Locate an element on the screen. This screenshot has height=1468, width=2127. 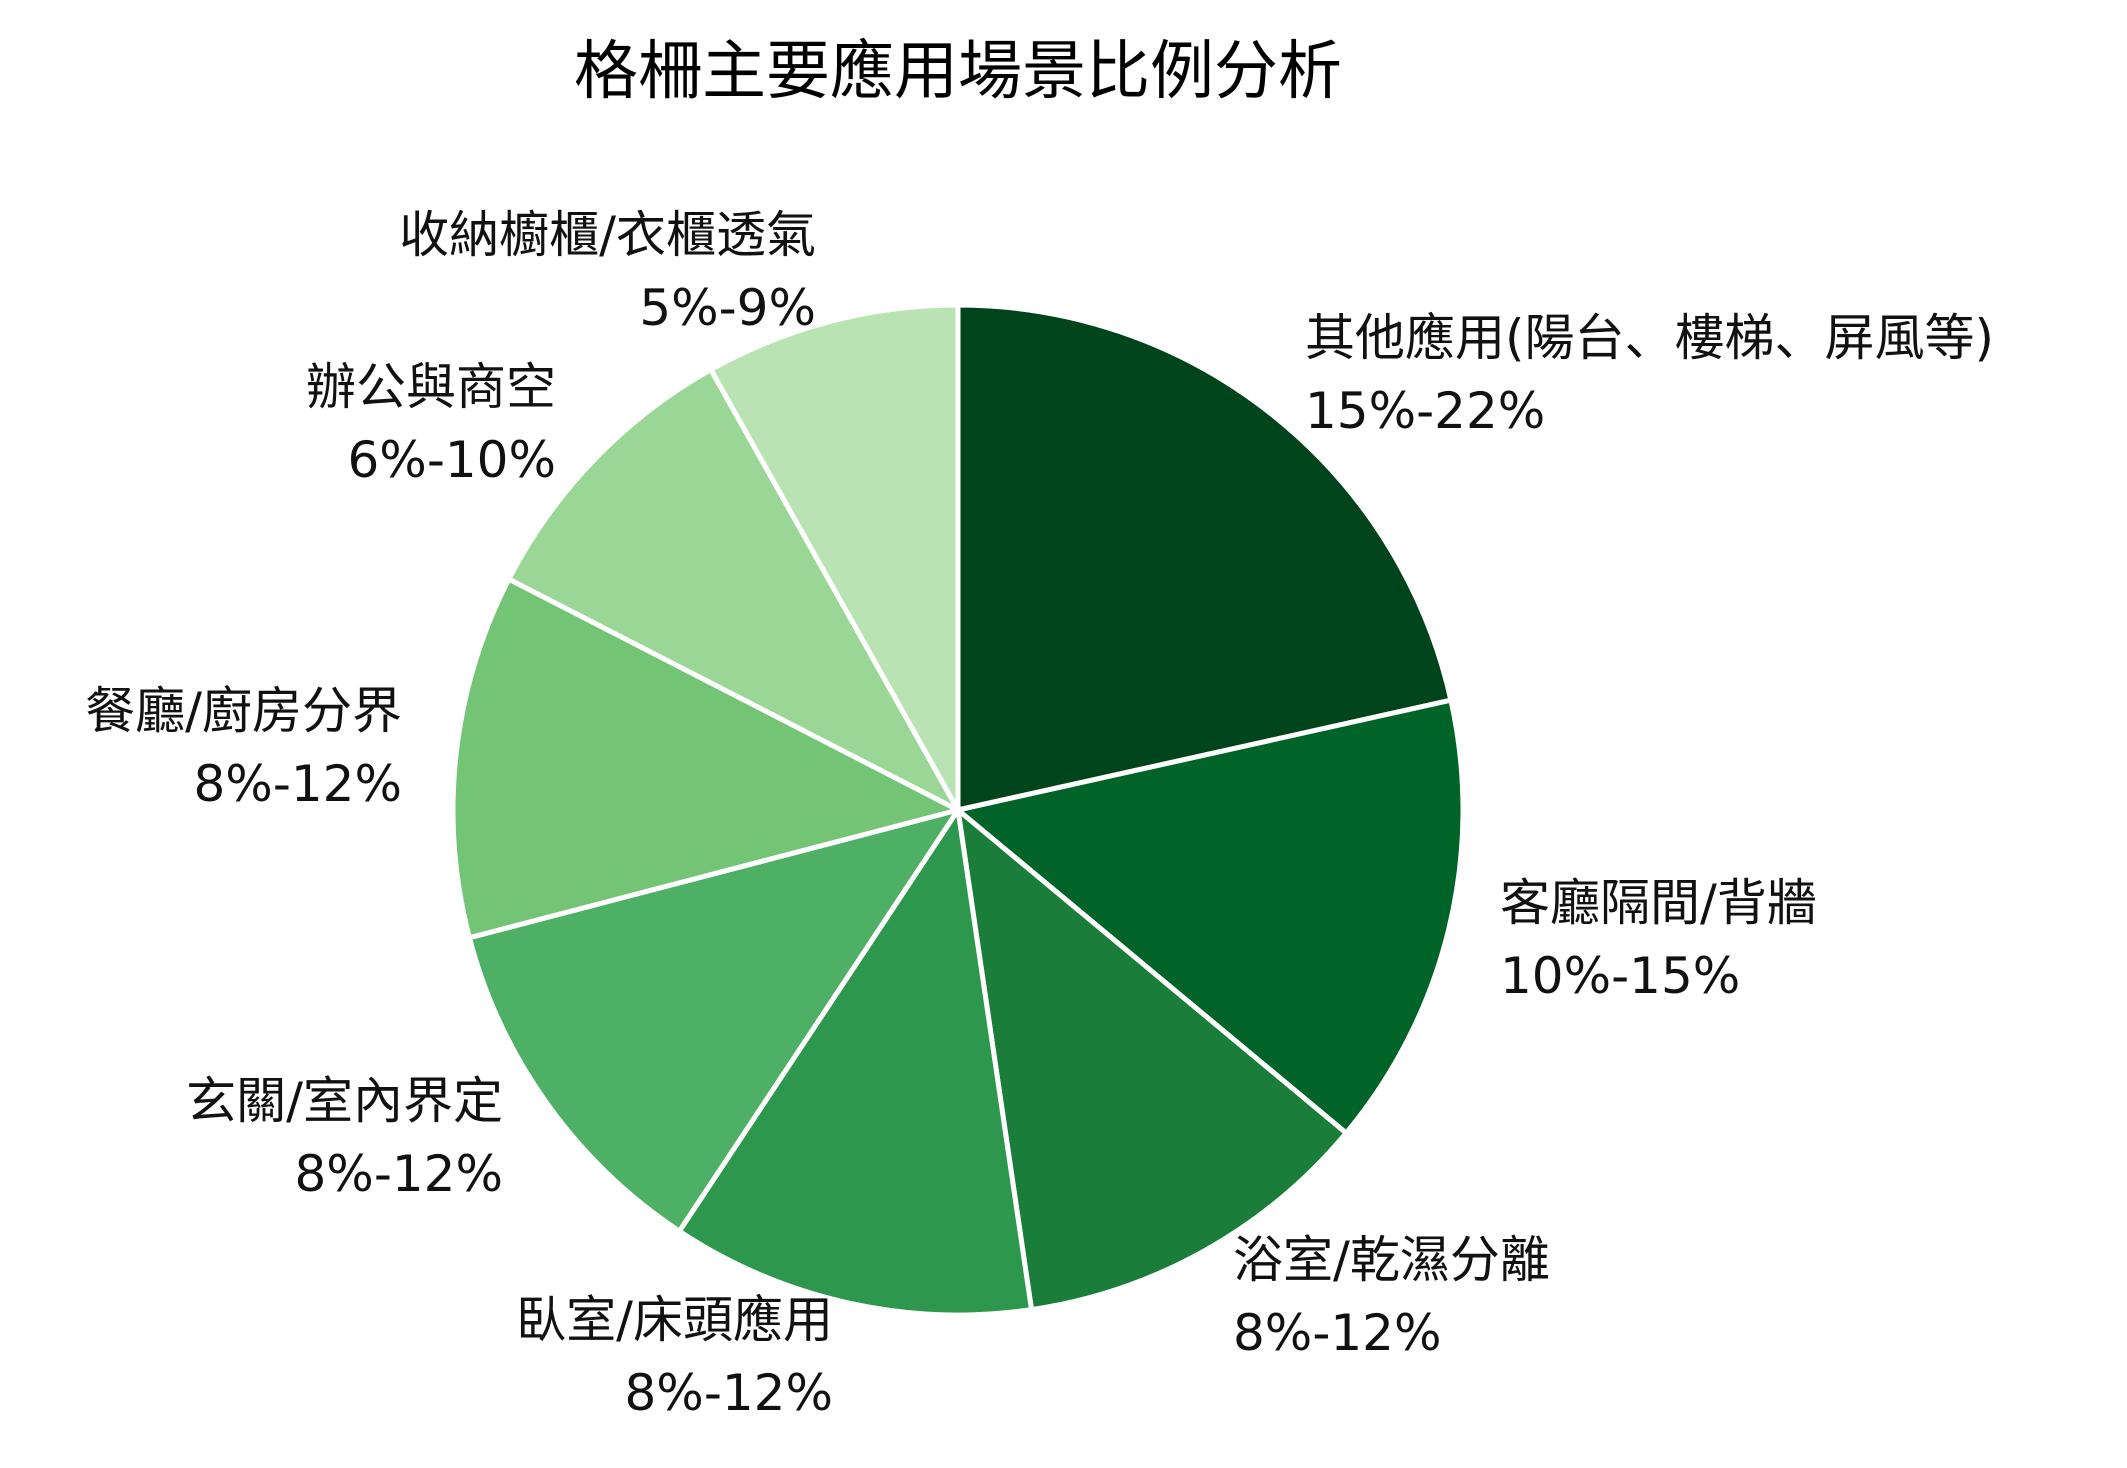
chart-title: 格柵主要應用場景比例分析 is located at coordinates (958, 72).